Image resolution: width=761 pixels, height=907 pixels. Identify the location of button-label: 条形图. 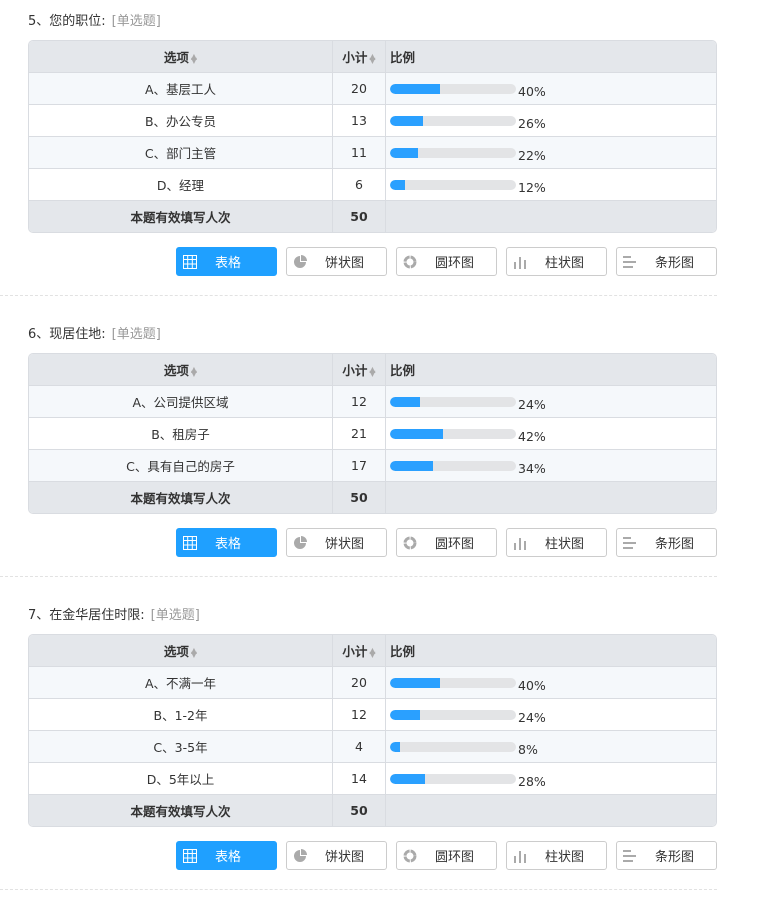
(675, 263).